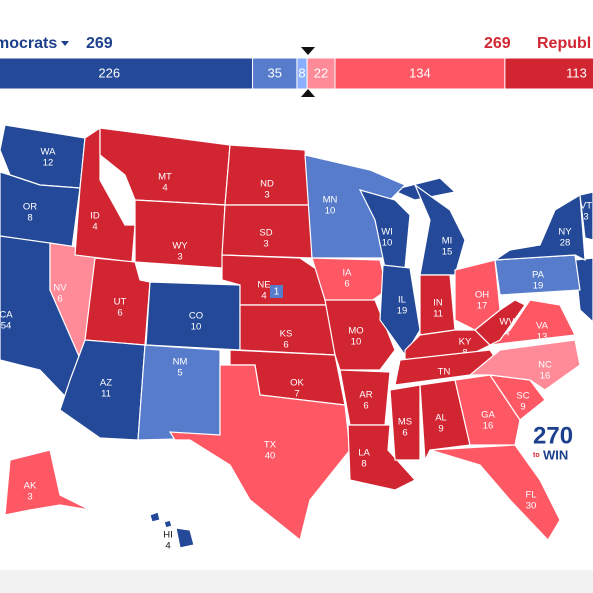 The height and width of the screenshot is (593, 593). What do you see at coordinates (308, 93) in the screenshot?
I see `midline-marker-bottom` at bounding box center [308, 93].